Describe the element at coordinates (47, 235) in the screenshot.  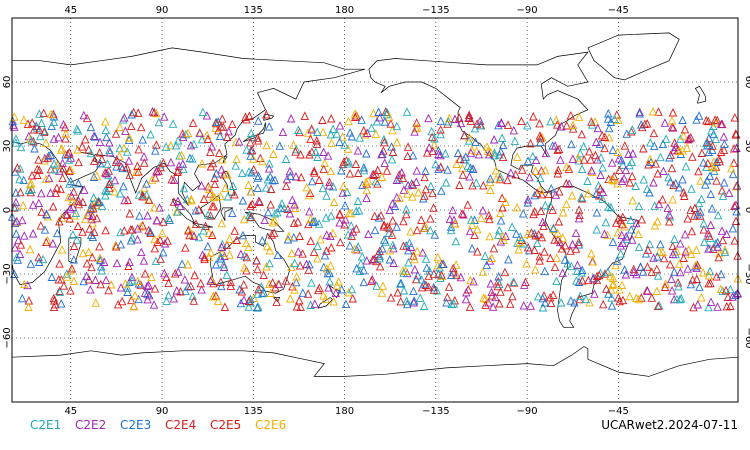
I see `africa-east-outline` at that location.